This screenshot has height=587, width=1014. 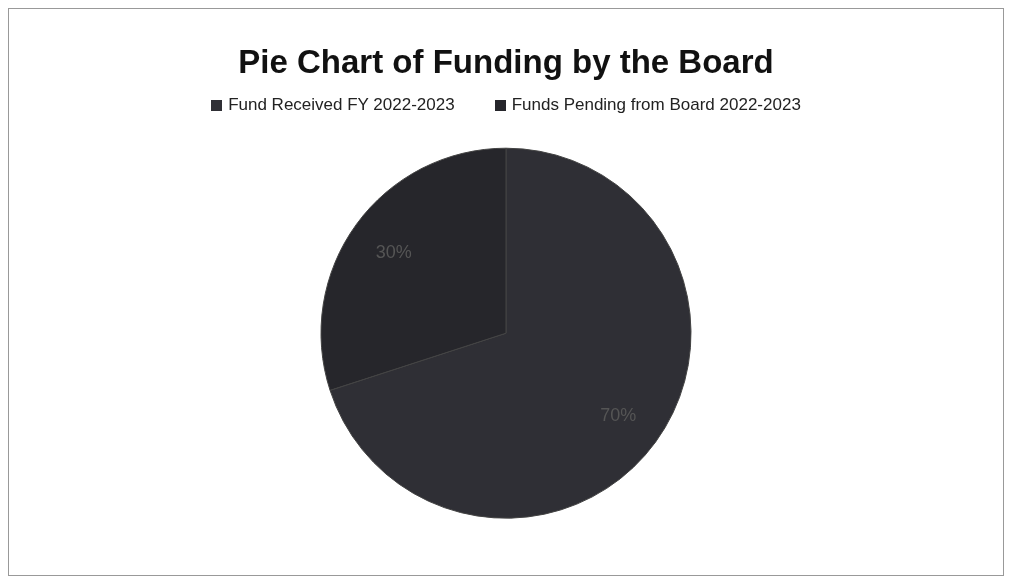 I want to click on chart-title: Pie Chart of Funding by the Board, so click(x=506, y=62).